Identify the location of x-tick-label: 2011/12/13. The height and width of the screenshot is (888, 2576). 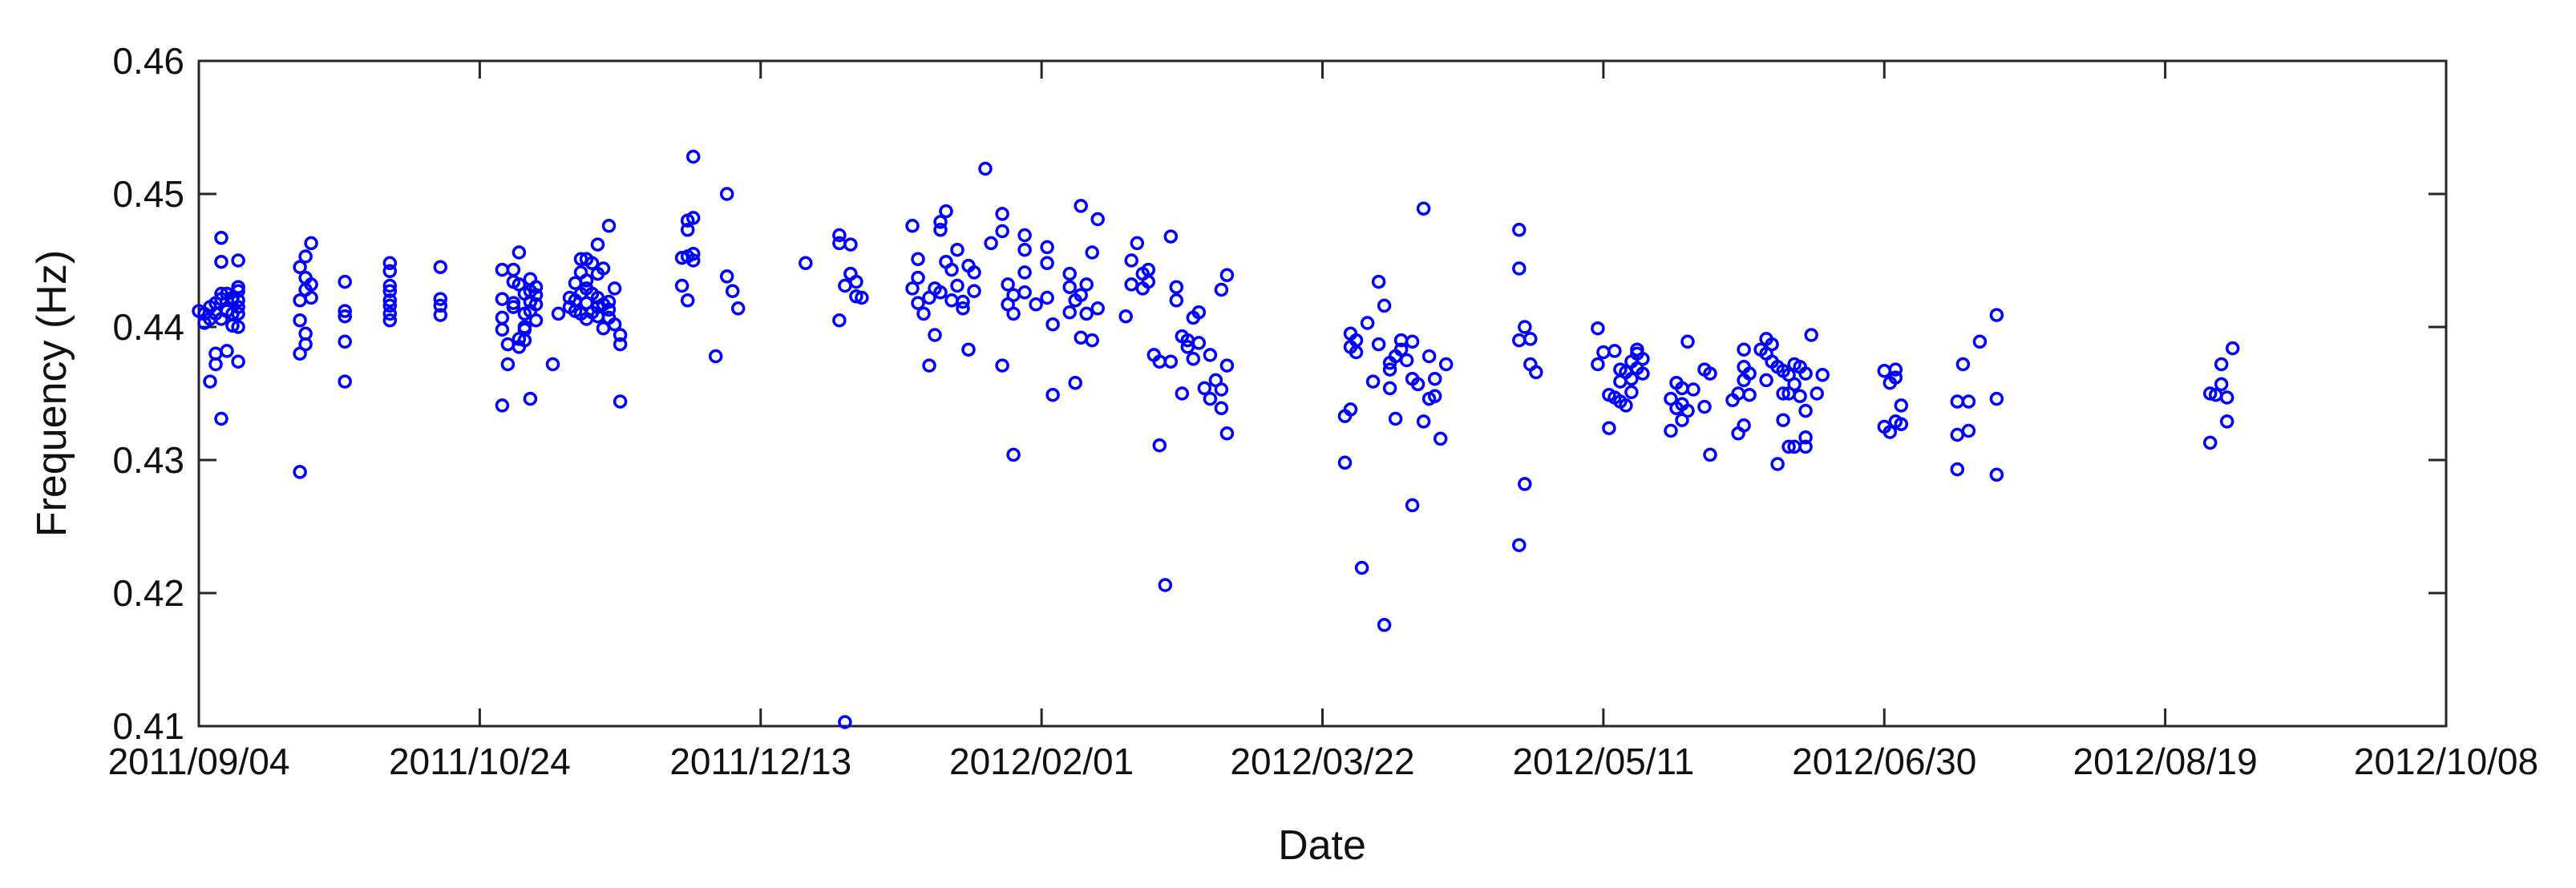
(760, 761).